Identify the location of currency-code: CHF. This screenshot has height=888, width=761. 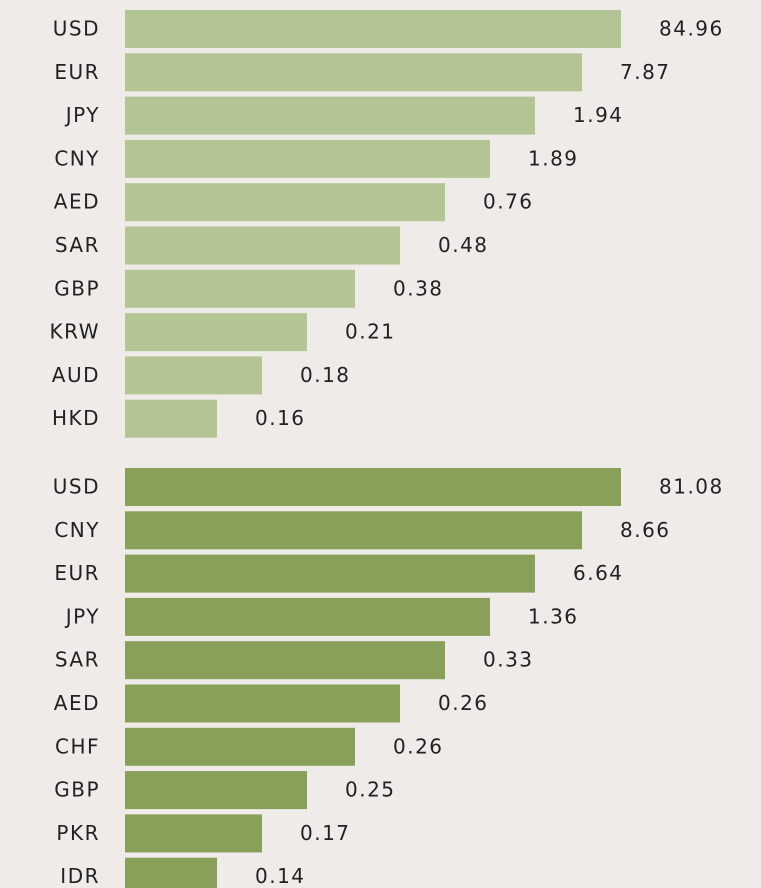
(77, 746).